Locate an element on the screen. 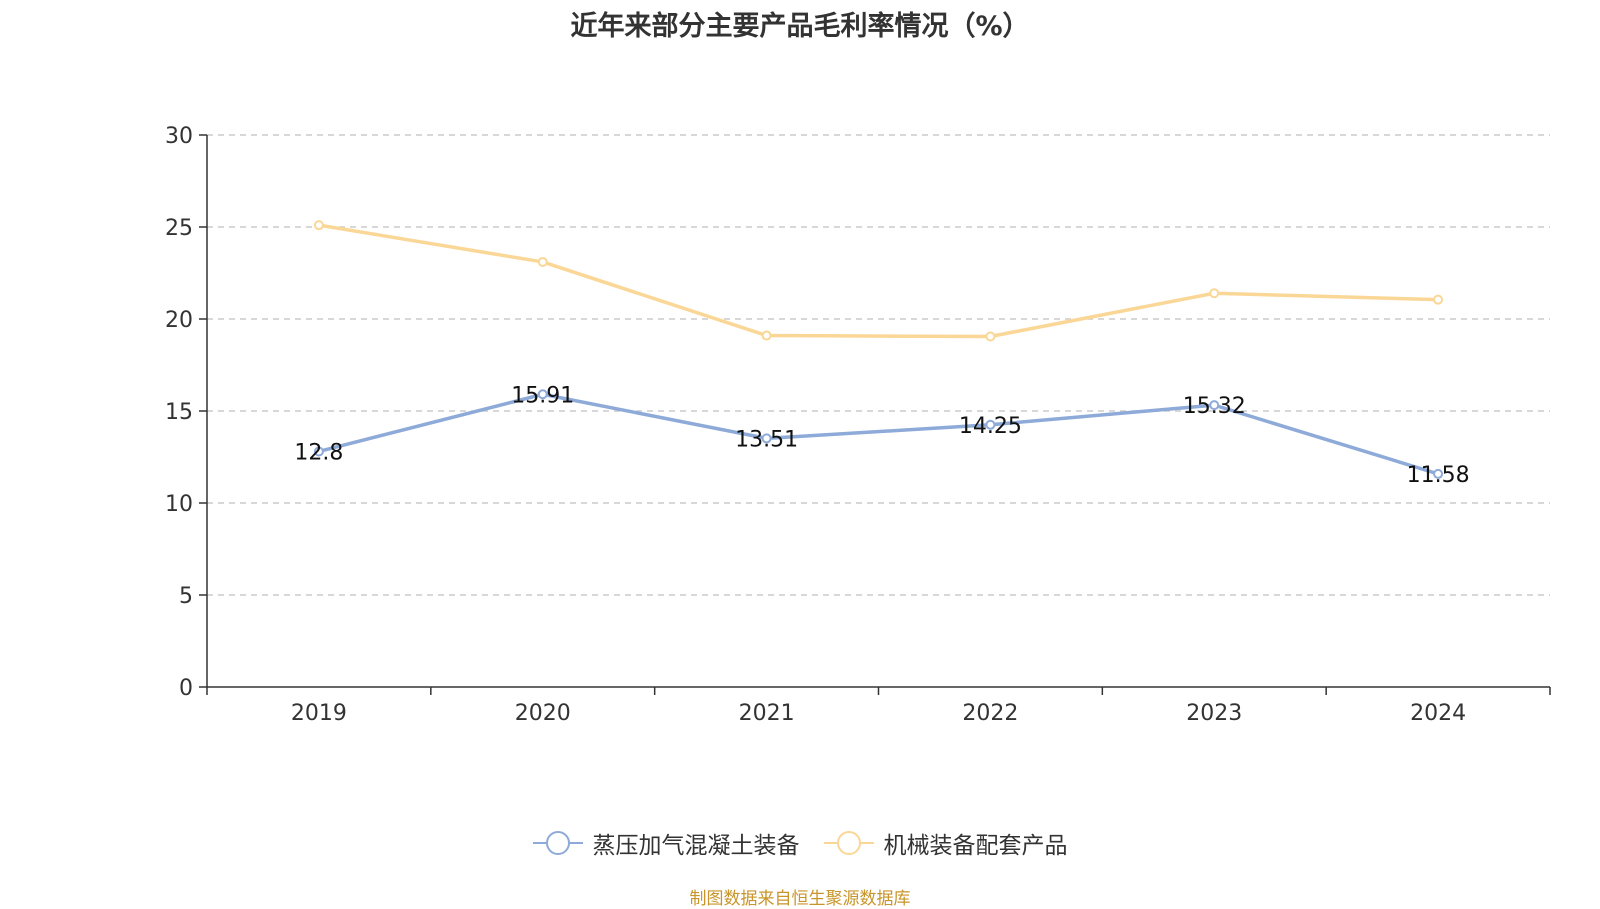  data-source-note: 制图数据来自恒生聚源数据库 is located at coordinates (800, 899).